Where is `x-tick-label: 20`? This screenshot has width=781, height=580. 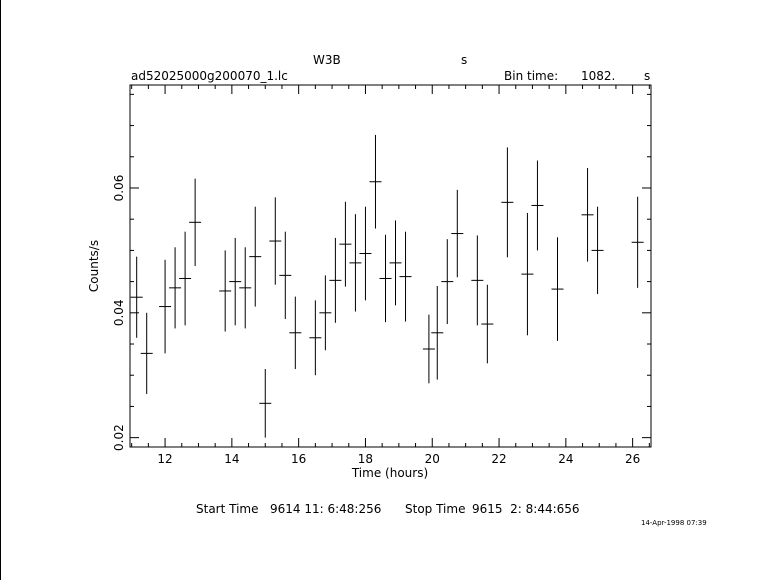 x-tick-label: 20 is located at coordinates (432, 459).